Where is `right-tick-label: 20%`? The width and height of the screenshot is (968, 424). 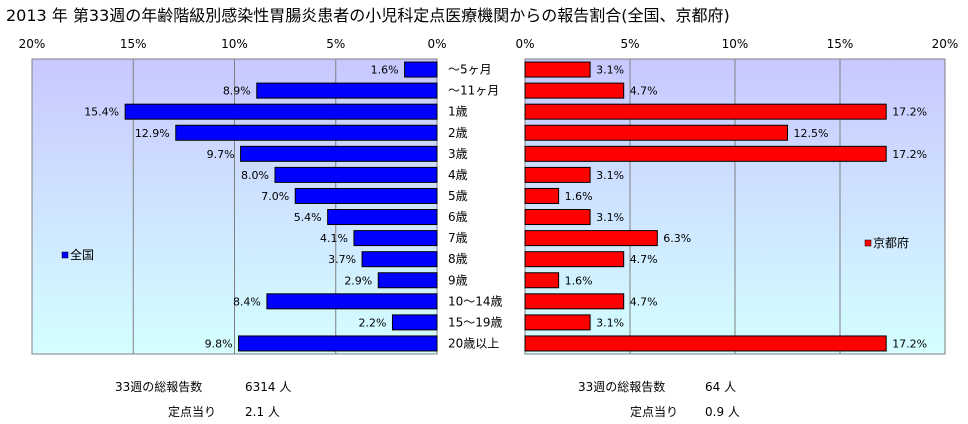 right-tick-label: 20% is located at coordinates (945, 44).